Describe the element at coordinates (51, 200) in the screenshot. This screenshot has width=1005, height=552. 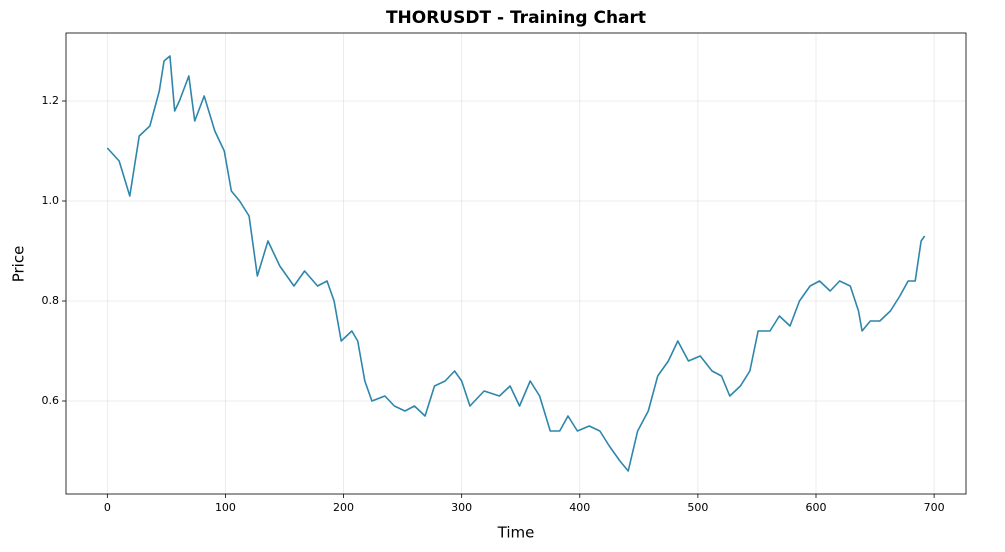
I see `y-tick-label: 1.0` at that location.